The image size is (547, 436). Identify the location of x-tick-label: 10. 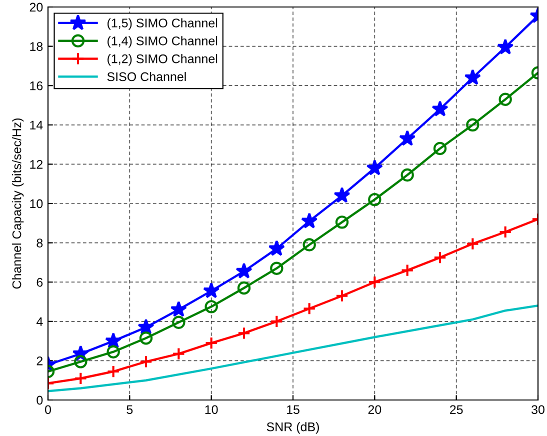
(211, 409).